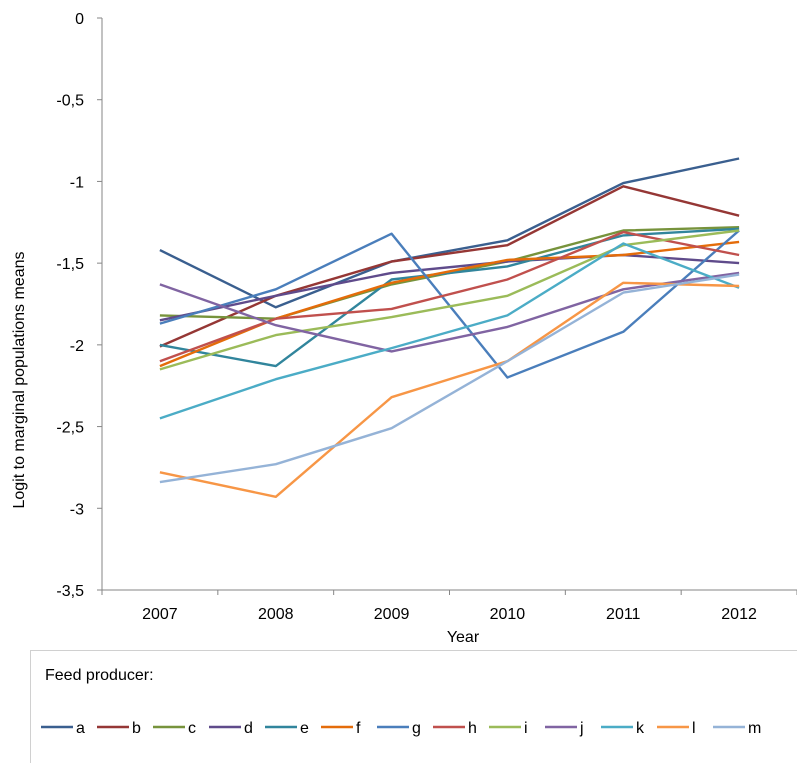 The image size is (797, 768). I want to click on y-tick-label: -0,5, so click(70, 101).